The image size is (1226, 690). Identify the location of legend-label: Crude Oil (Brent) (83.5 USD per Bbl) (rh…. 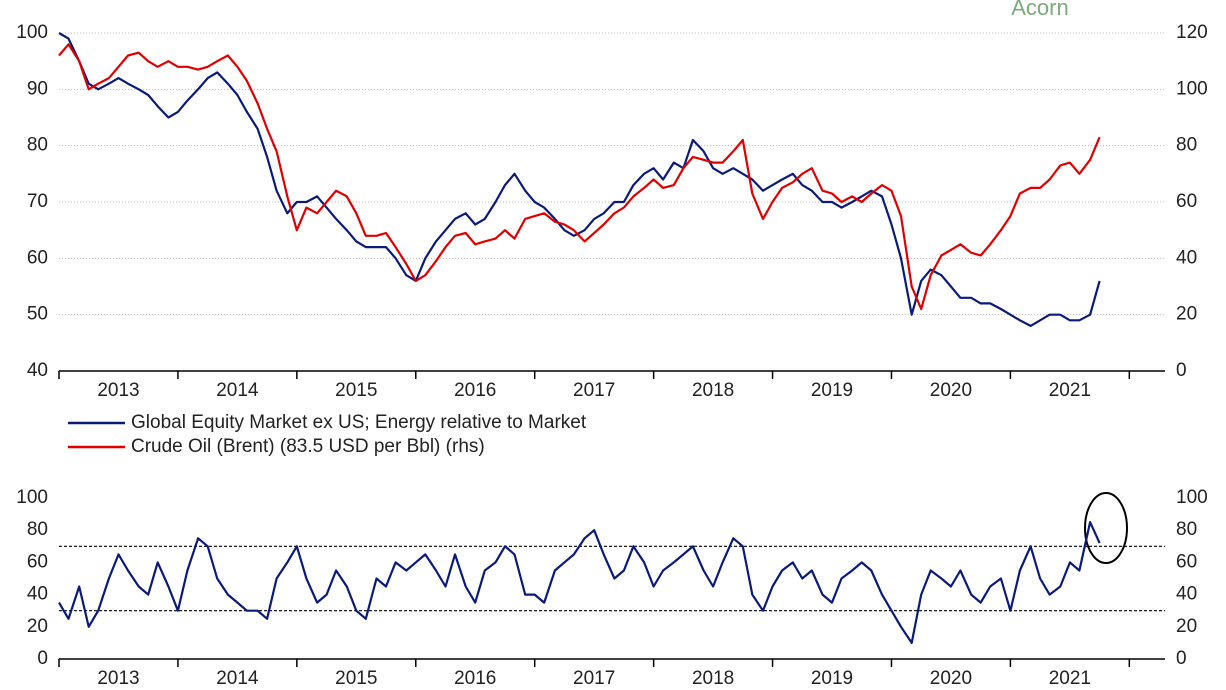
(308, 446).